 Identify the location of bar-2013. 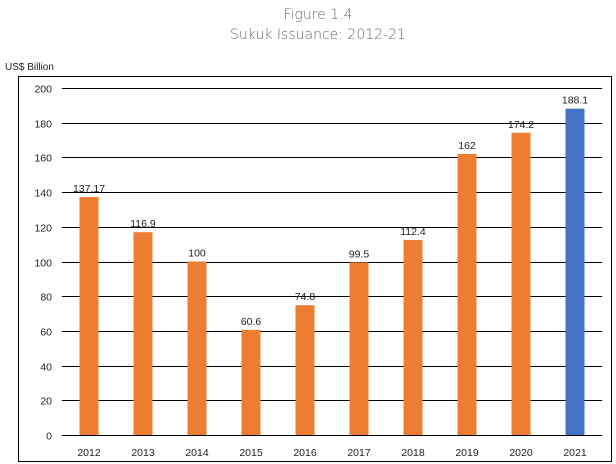
(143, 333).